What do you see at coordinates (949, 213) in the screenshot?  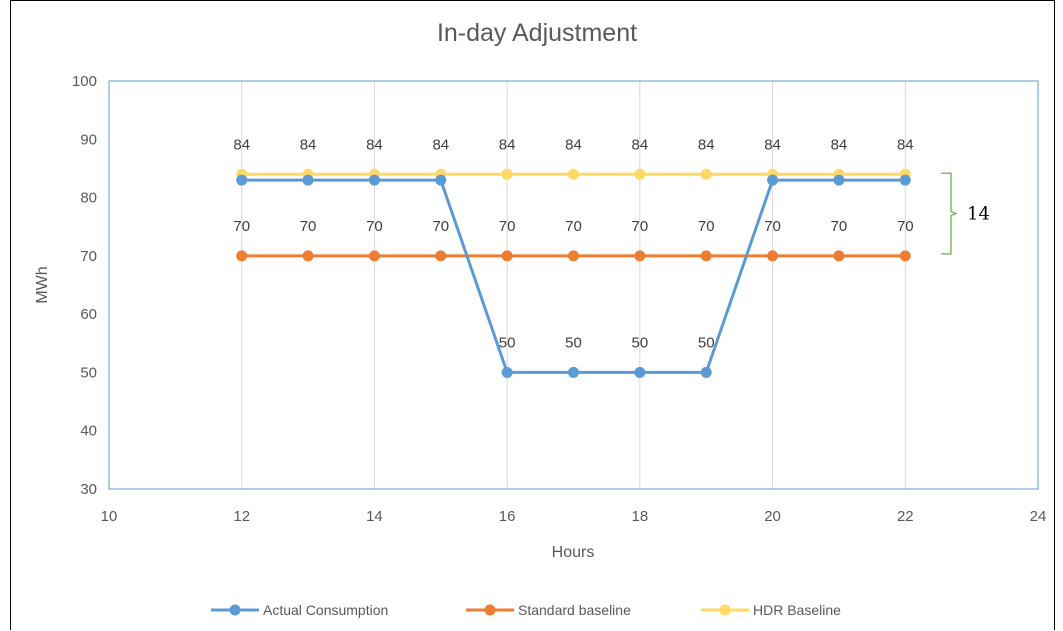 I see `bracket` at bounding box center [949, 213].